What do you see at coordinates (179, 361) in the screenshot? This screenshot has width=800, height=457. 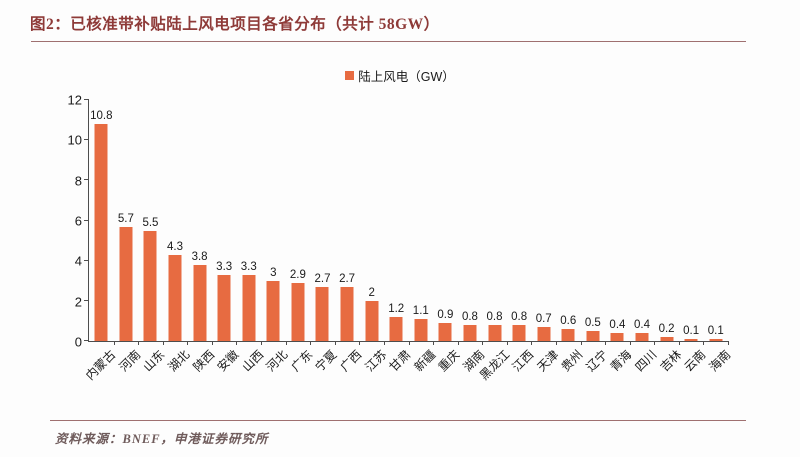 I see `x-axis-label: 湖北` at bounding box center [179, 361].